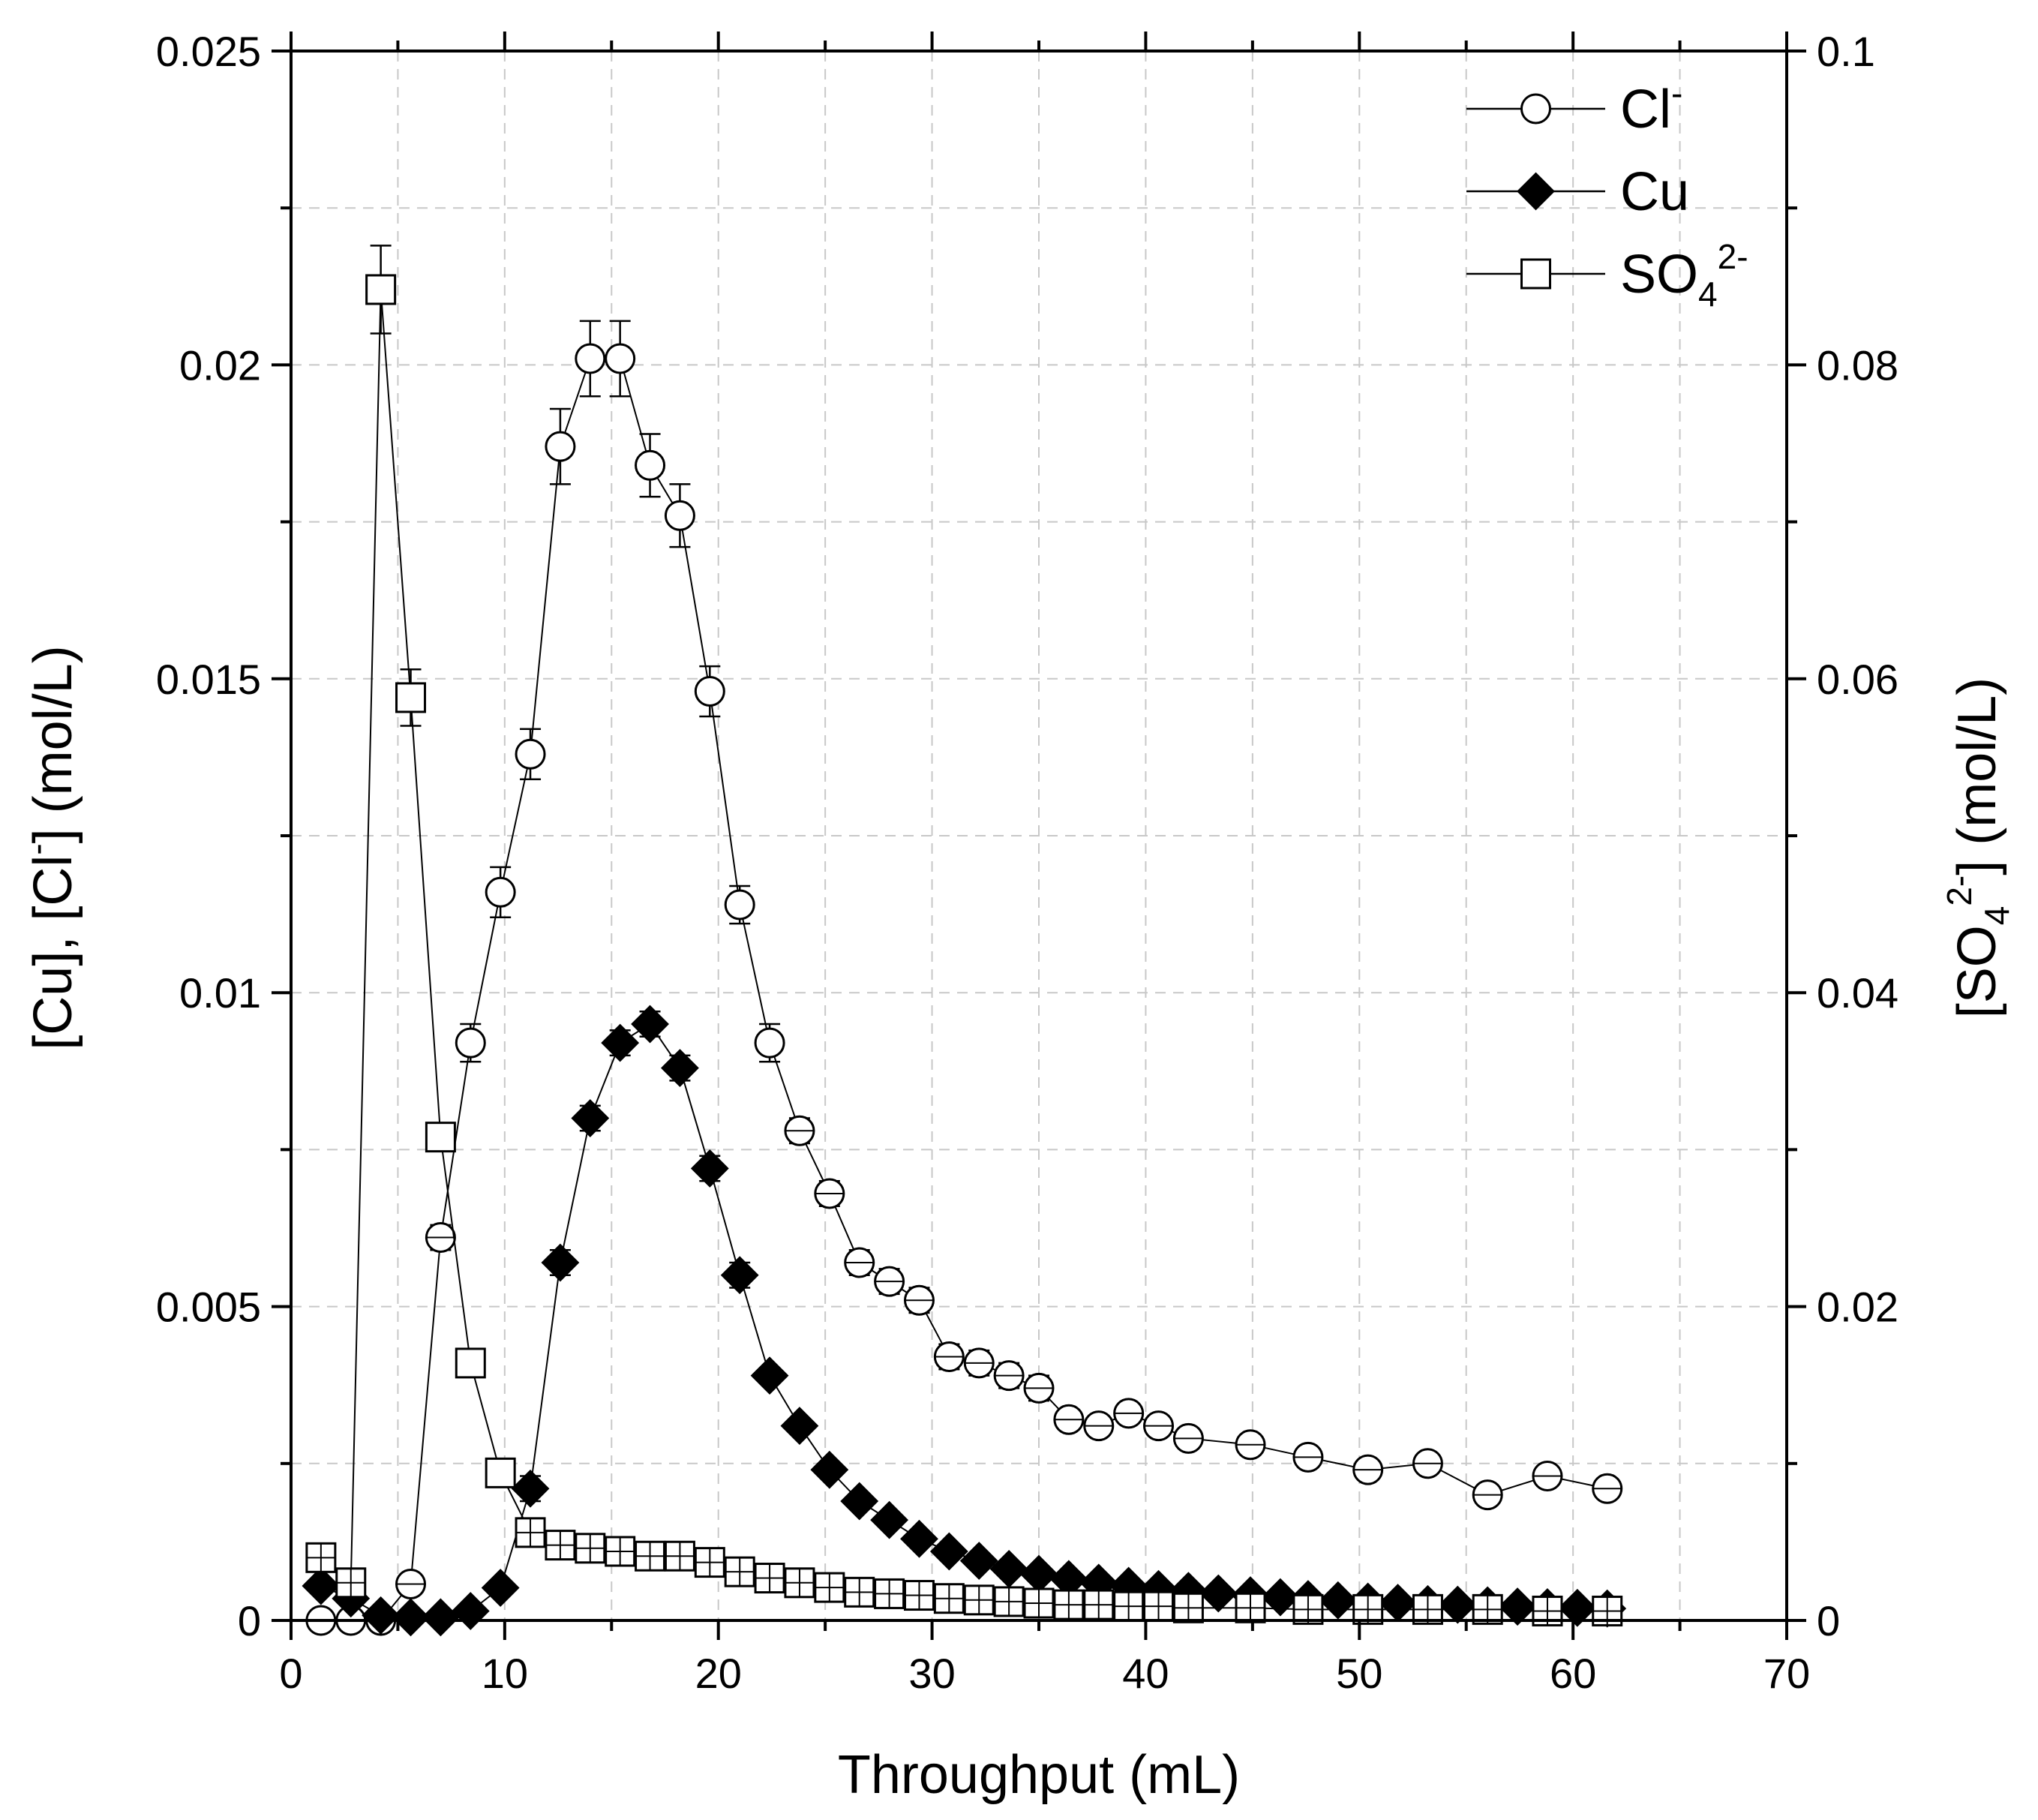 This screenshot has height=1820, width=2038. Describe the element at coordinates (1677, 93) in the screenshot. I see `legend-label-superscript: -` at that location.